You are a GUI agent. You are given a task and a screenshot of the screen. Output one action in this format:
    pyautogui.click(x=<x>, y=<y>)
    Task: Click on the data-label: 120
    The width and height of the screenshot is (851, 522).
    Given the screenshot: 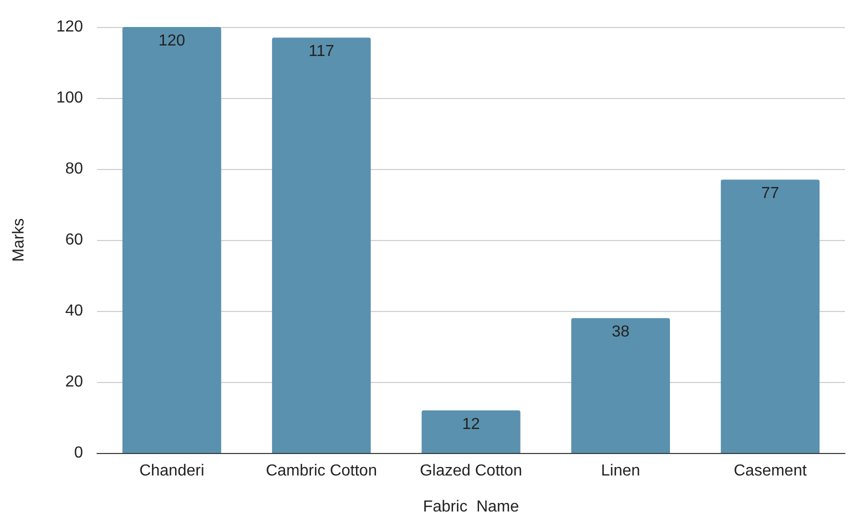 What is the action you would take?
    pyautogui.click(x=172, y=41)
    